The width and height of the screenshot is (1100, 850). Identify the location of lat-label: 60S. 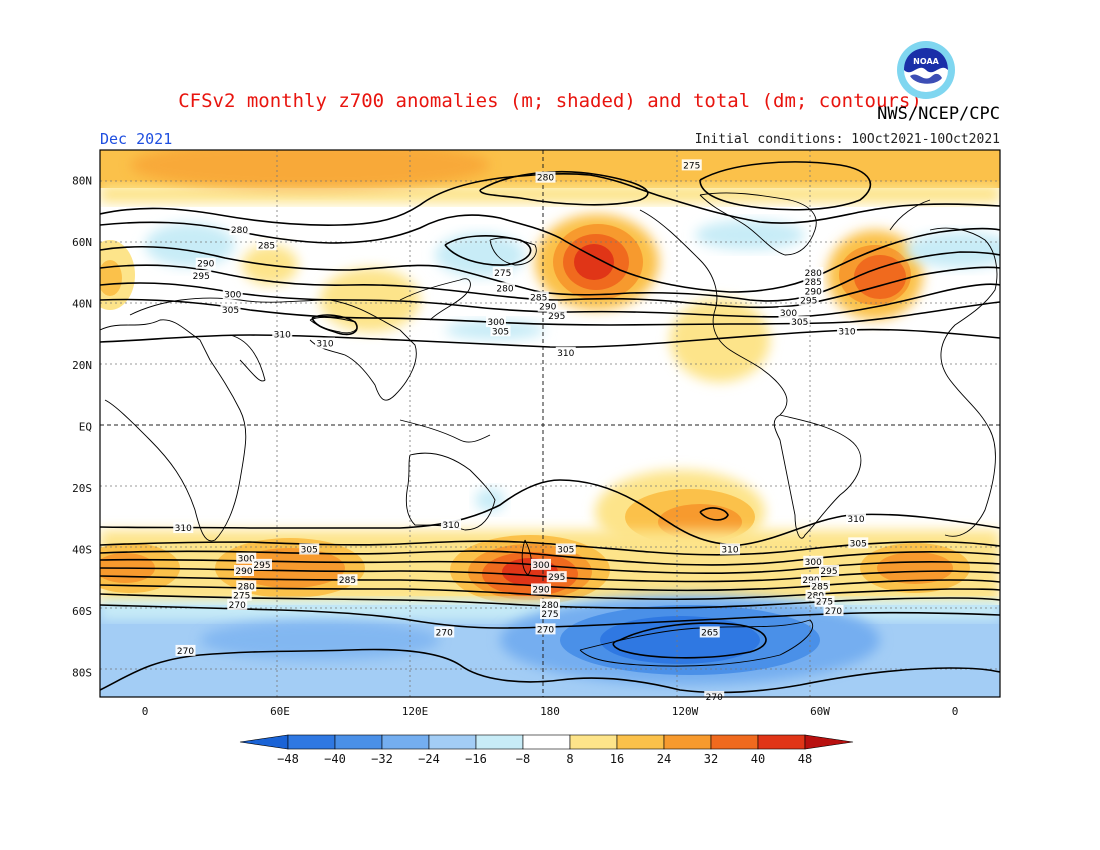
(82, 611).